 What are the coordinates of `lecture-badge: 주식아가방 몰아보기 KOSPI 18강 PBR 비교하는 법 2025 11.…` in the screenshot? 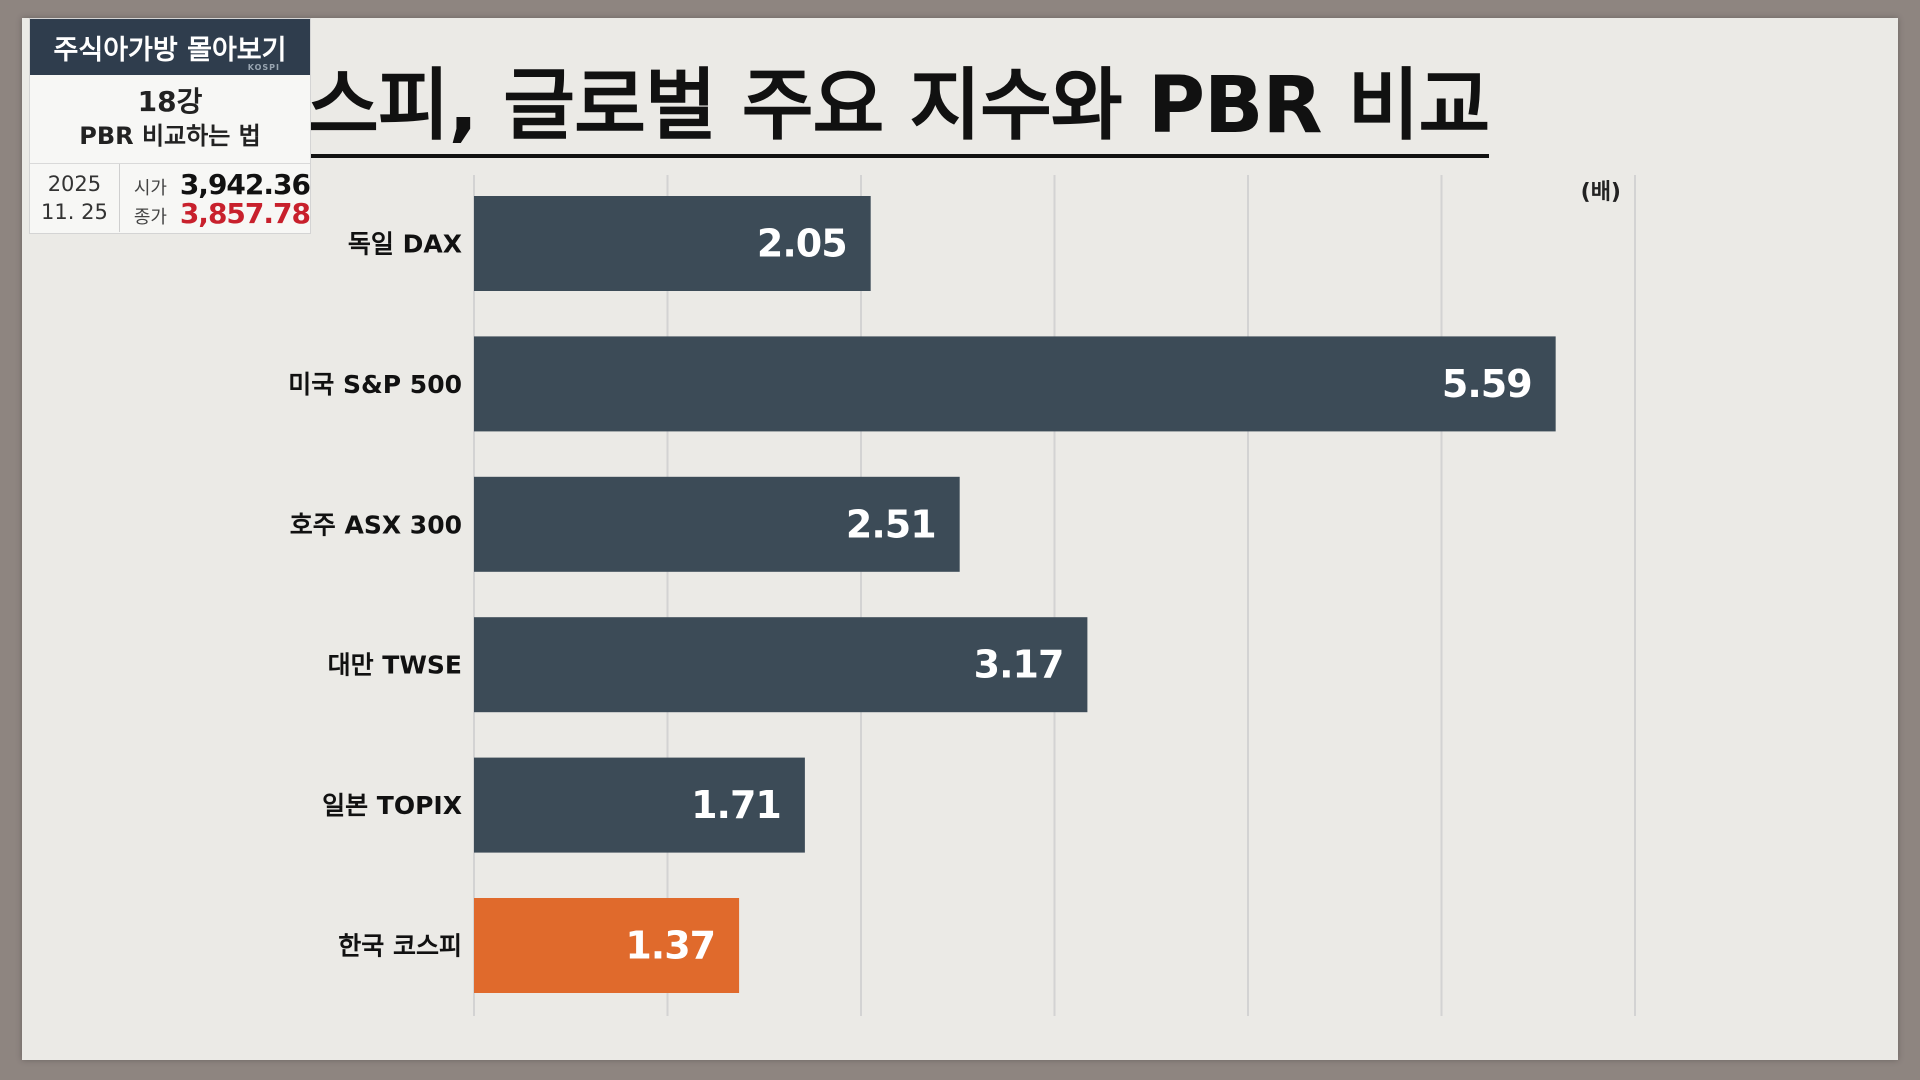 It's located at (170, 126).